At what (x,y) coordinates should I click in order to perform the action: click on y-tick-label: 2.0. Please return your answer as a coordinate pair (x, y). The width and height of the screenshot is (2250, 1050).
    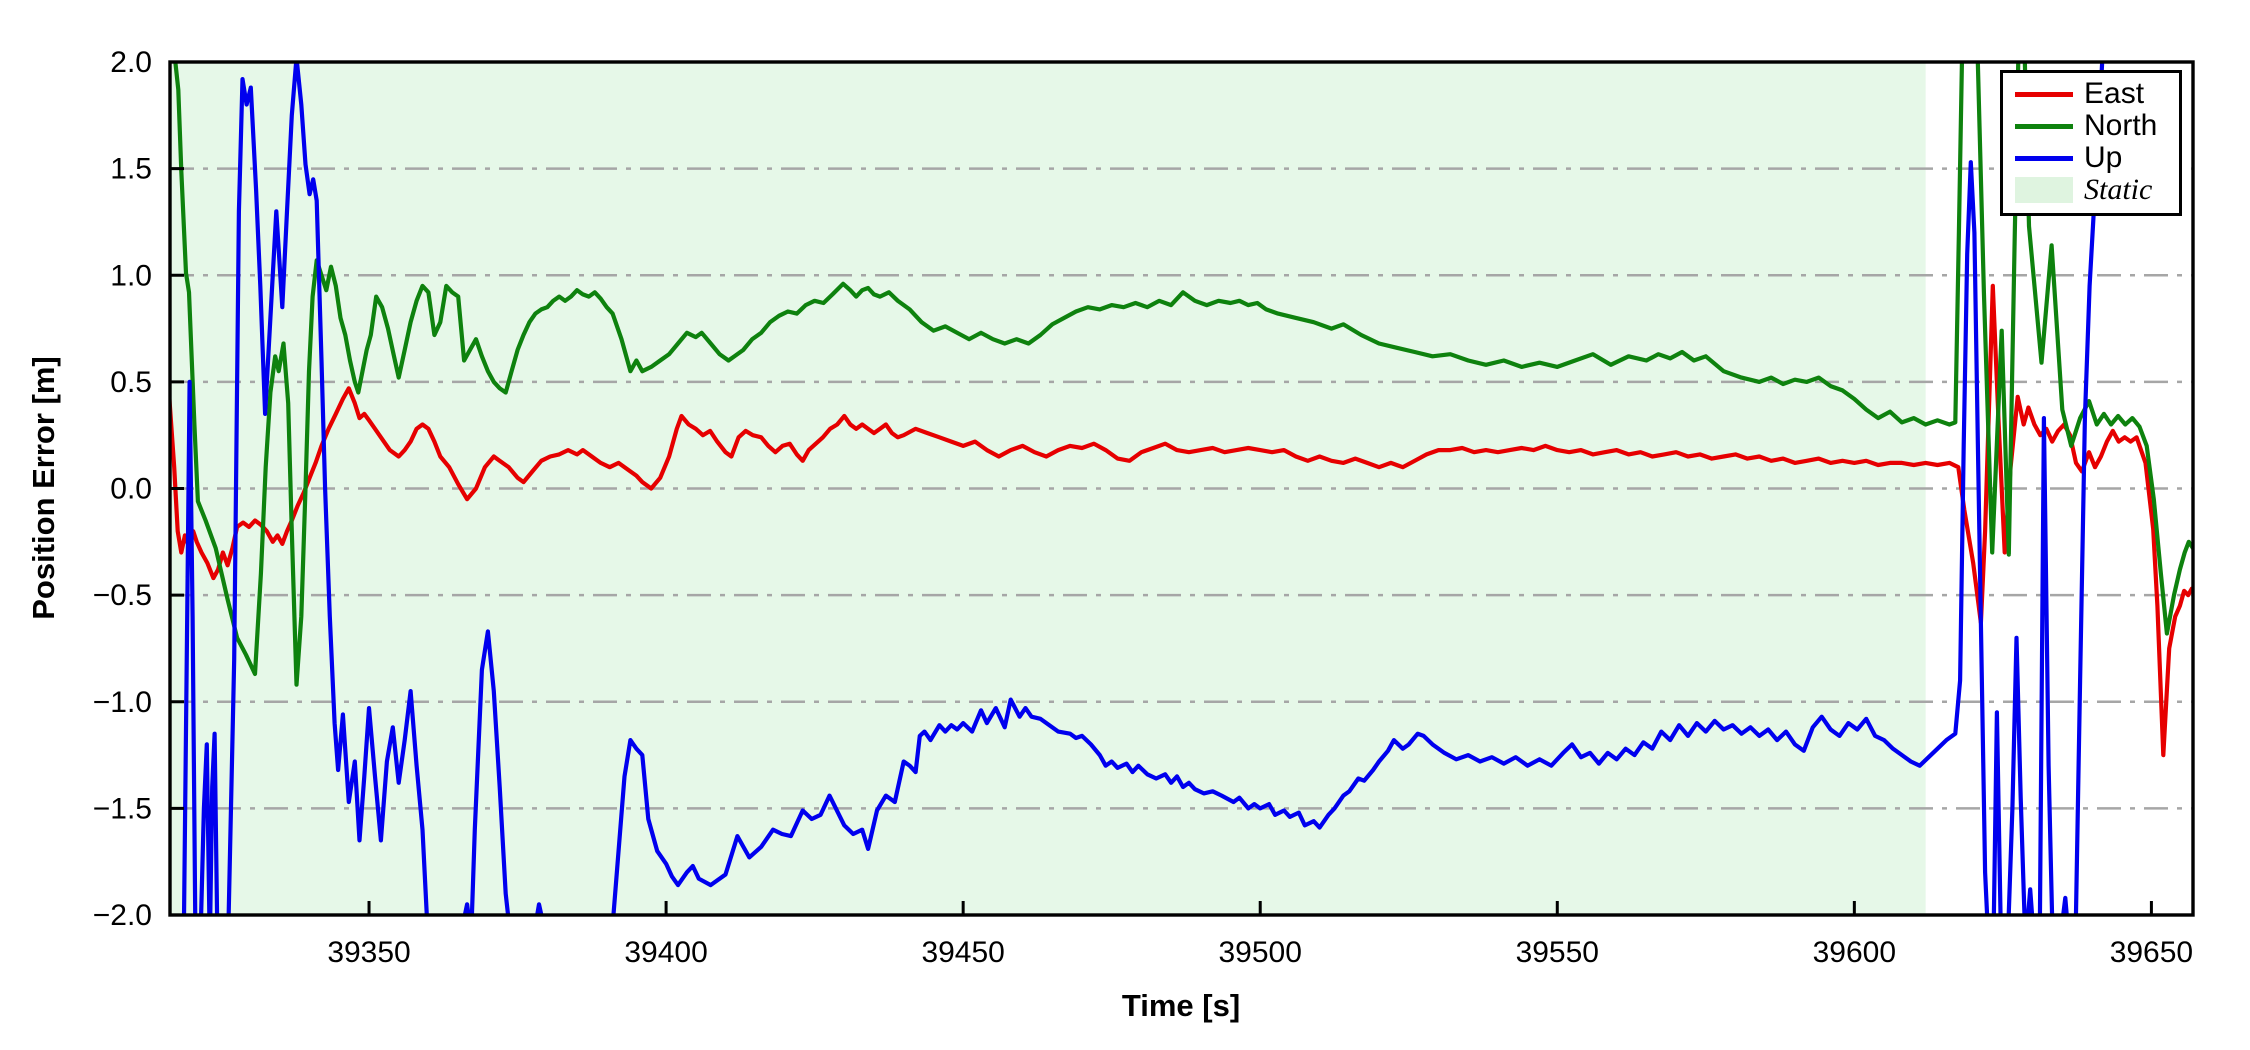
    Looking at the image, I should click on (131, 62).